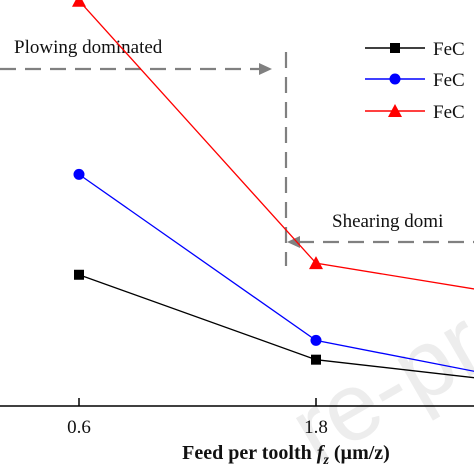 The height and width of the screenshot is (474, 474). Describe the element at coordinates (449, 49) in the screenshot. I see `legend-label-1: FeC` at that location.